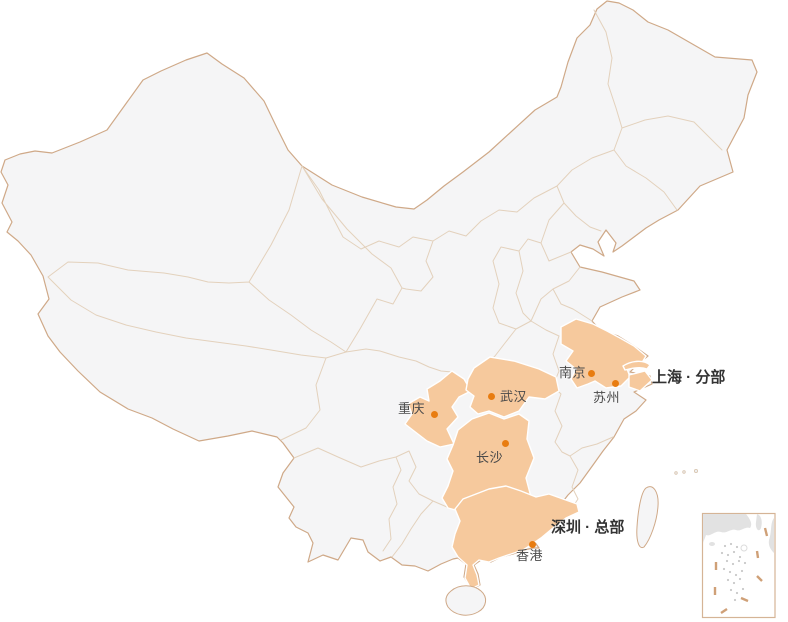  I want to click on province-guangdong, so click(515, 537).